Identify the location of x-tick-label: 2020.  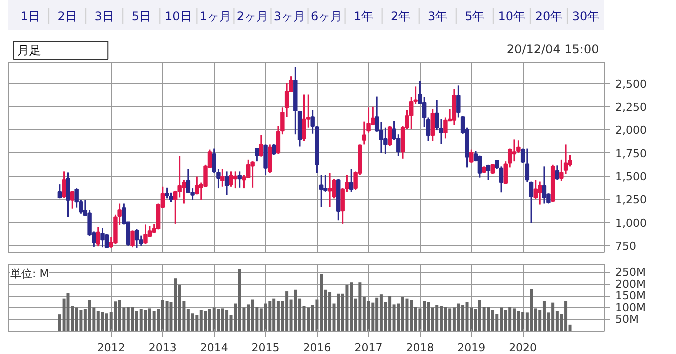
(523, 348).